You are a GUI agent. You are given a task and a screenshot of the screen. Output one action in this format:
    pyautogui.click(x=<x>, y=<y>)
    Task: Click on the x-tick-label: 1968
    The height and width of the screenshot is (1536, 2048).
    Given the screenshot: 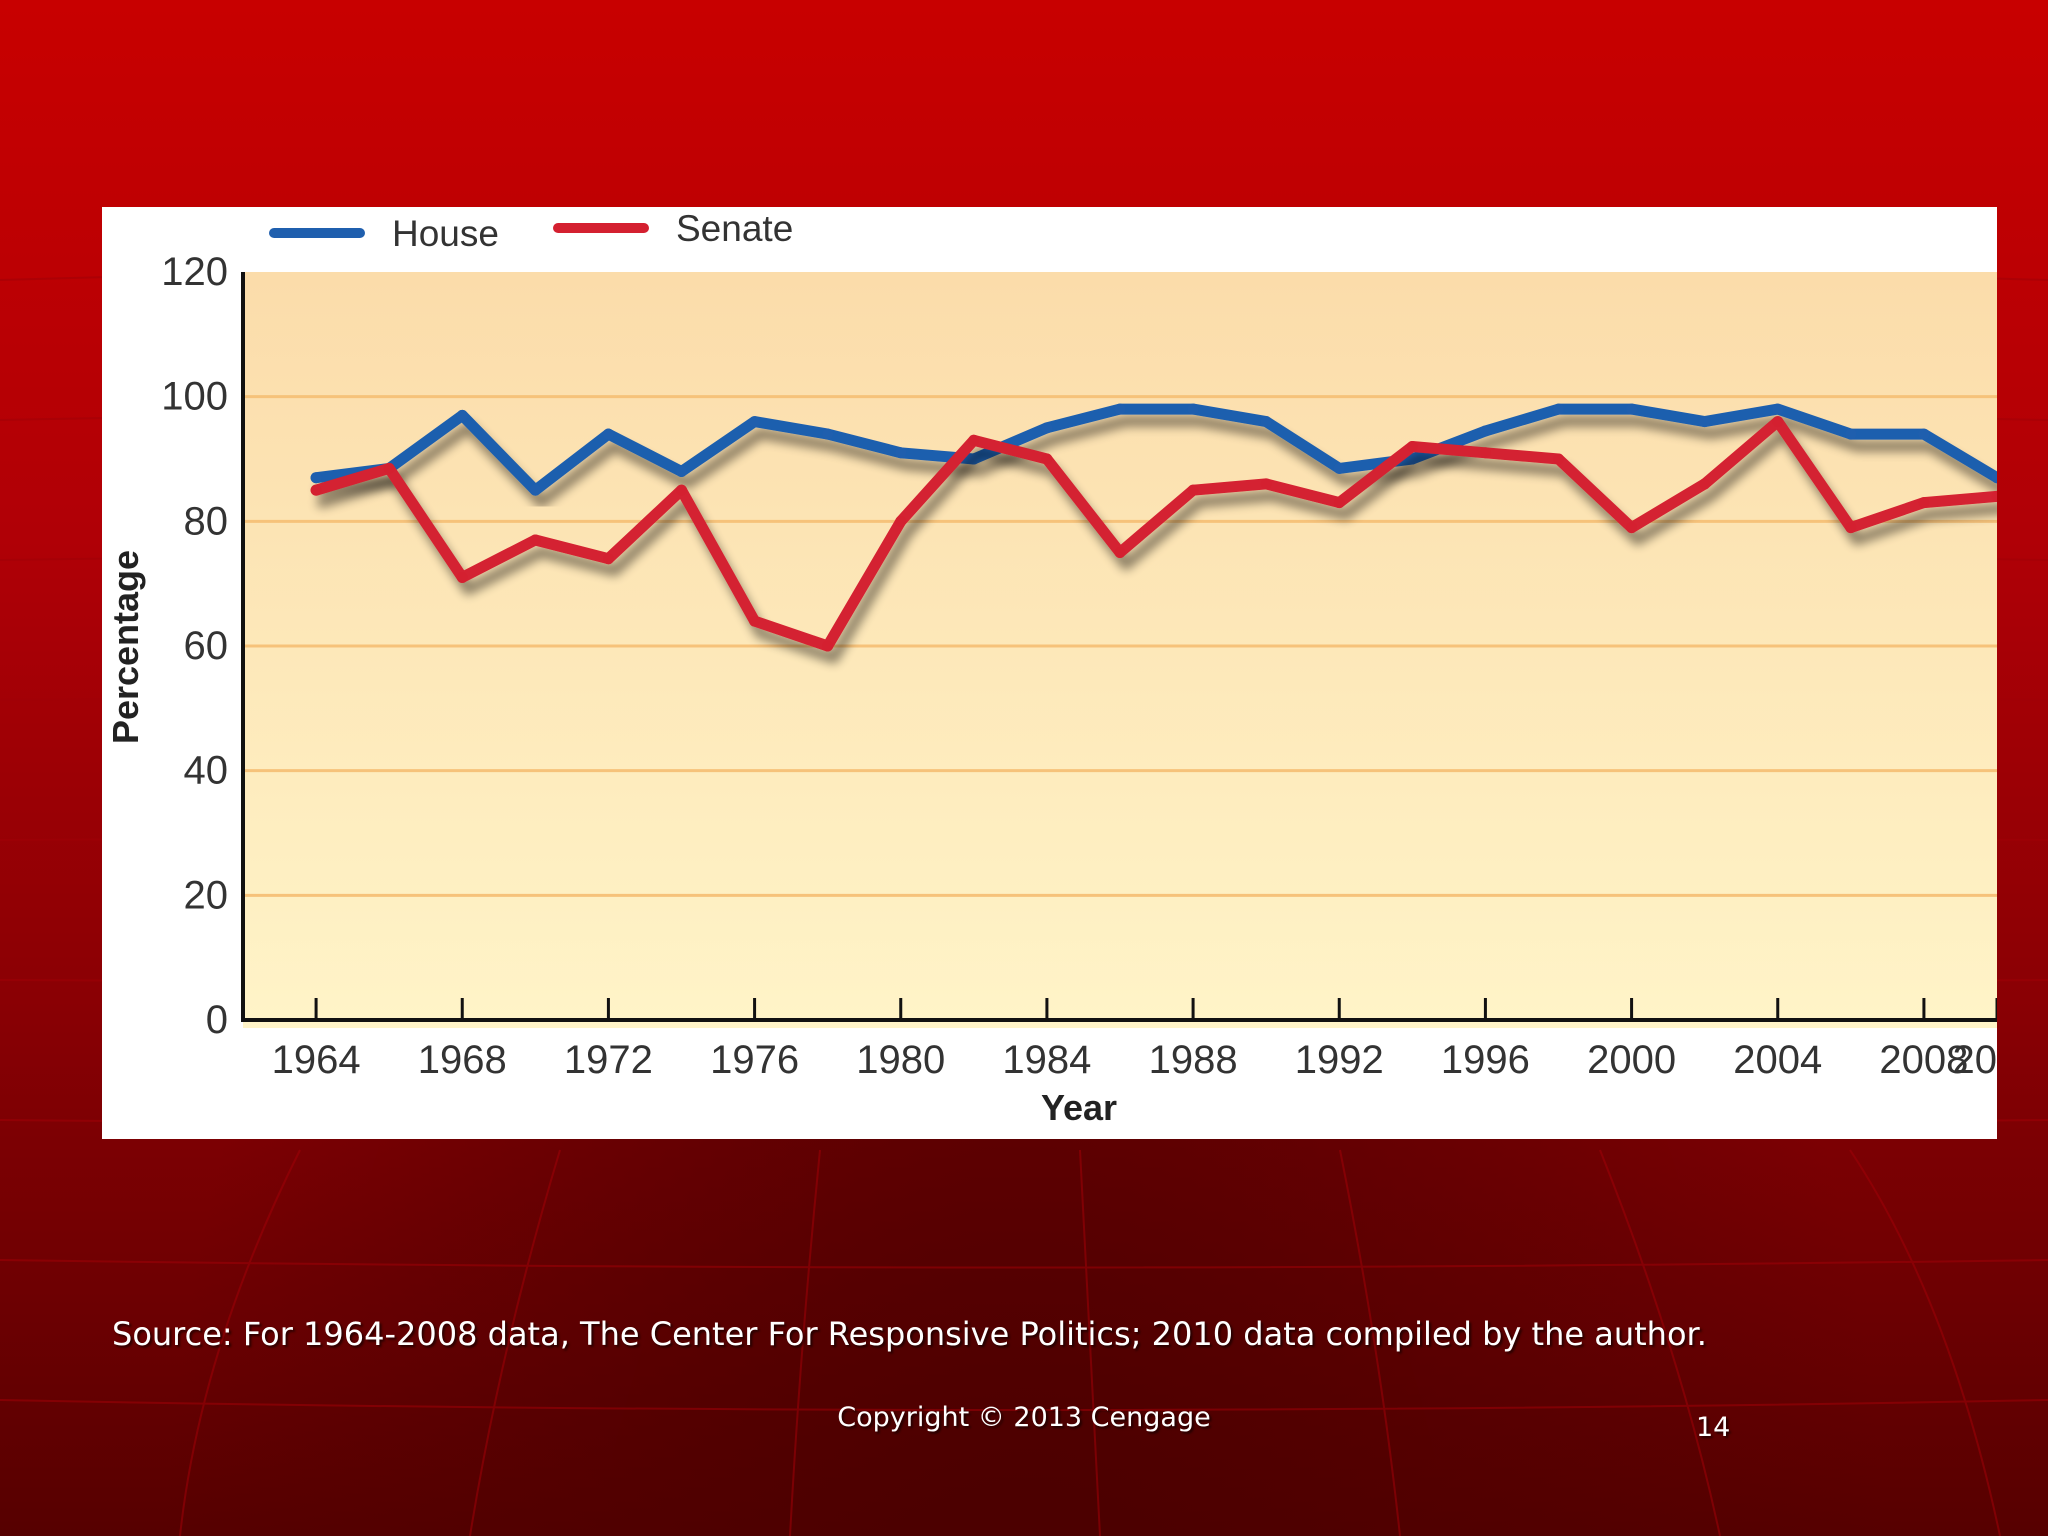 What is the action you would take?
    pyautogui.click(x=462, y=1060)
    